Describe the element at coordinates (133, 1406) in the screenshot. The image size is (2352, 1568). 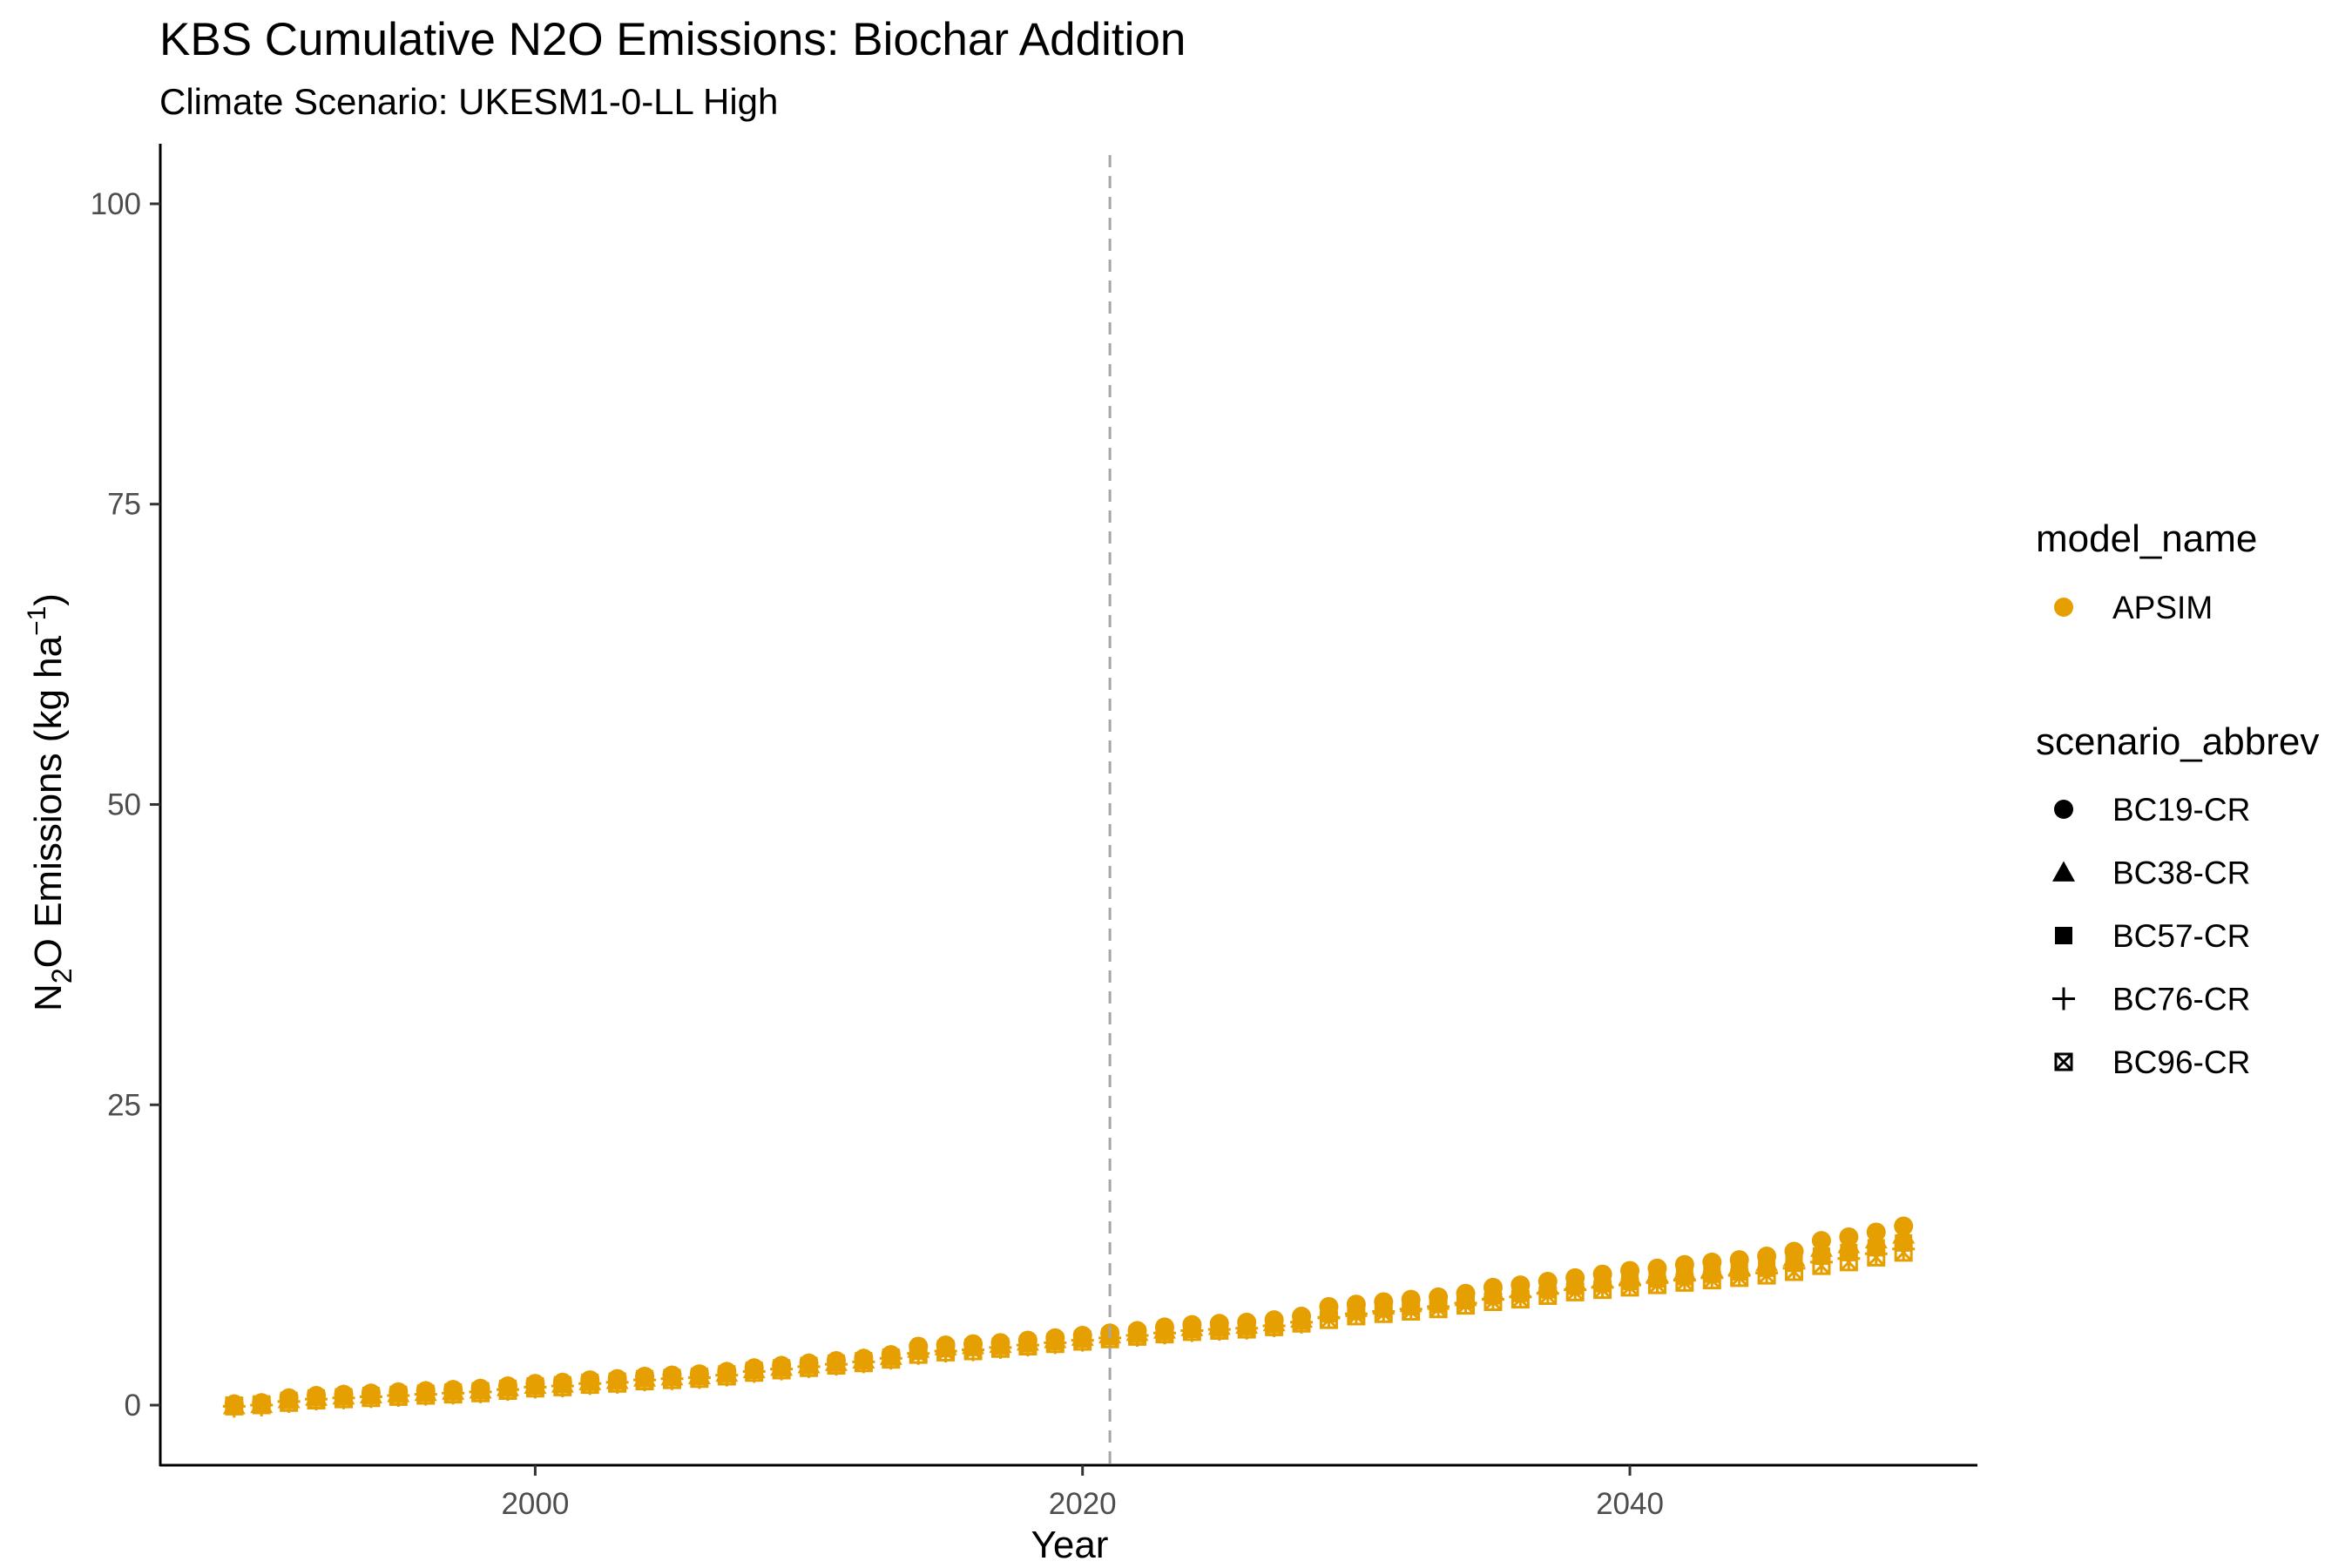
I see `y-tick-label: 0` at that location.